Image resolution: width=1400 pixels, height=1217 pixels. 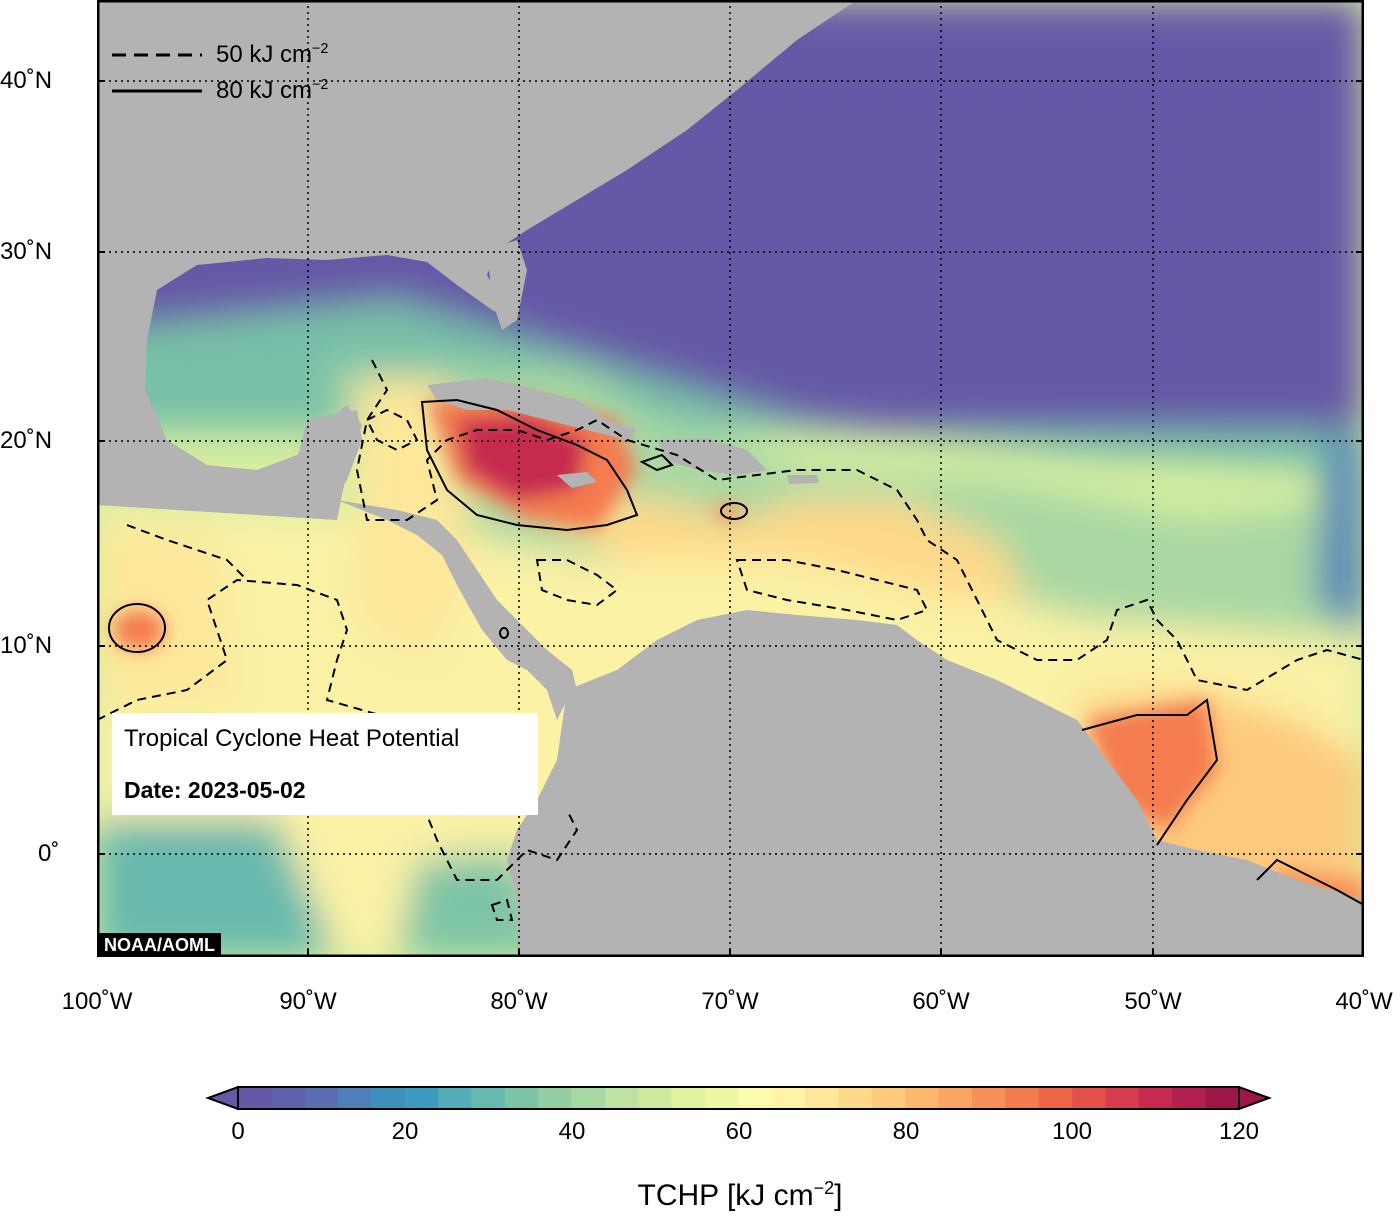 I want to click on contour-80-pacific, so click(x=137, y=628).